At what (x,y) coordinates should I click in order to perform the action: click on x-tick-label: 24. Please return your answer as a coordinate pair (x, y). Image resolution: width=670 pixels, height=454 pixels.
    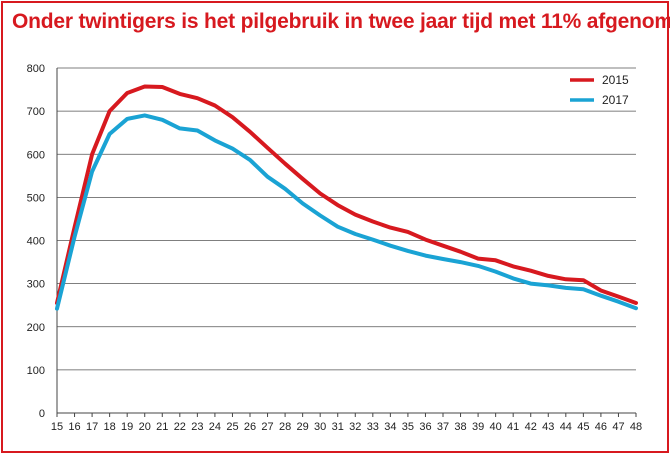
    Looking at the image, I should click on (215, 427).